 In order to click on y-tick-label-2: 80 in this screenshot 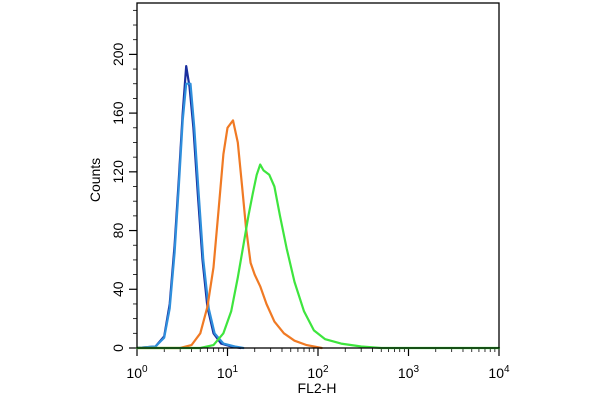, I will do `click(118, 231)`.